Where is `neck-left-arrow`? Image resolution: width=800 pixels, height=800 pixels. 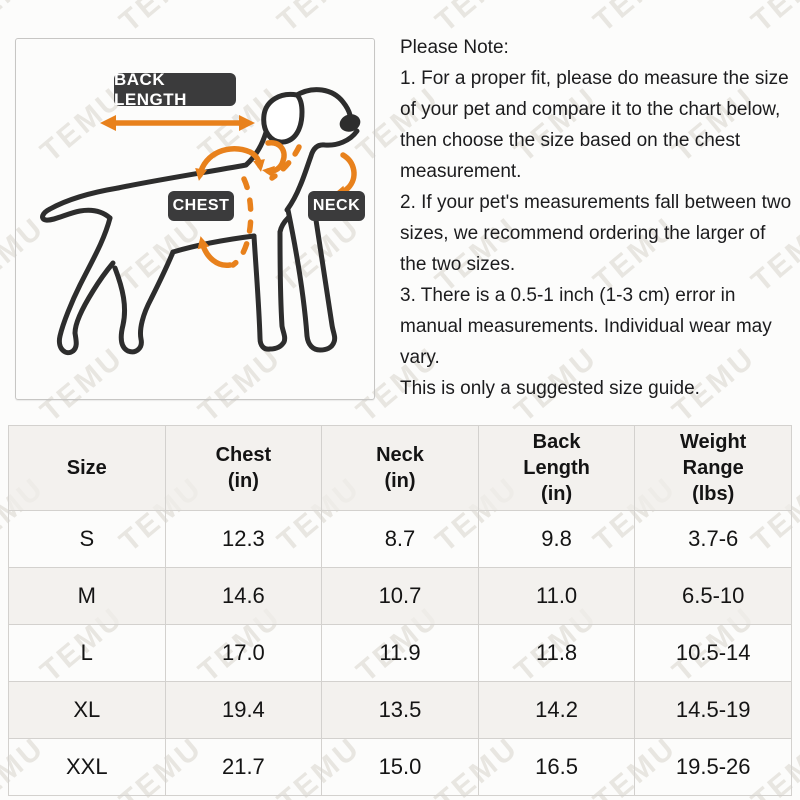 neck-left-arrow is located at coordinates (274, 159).